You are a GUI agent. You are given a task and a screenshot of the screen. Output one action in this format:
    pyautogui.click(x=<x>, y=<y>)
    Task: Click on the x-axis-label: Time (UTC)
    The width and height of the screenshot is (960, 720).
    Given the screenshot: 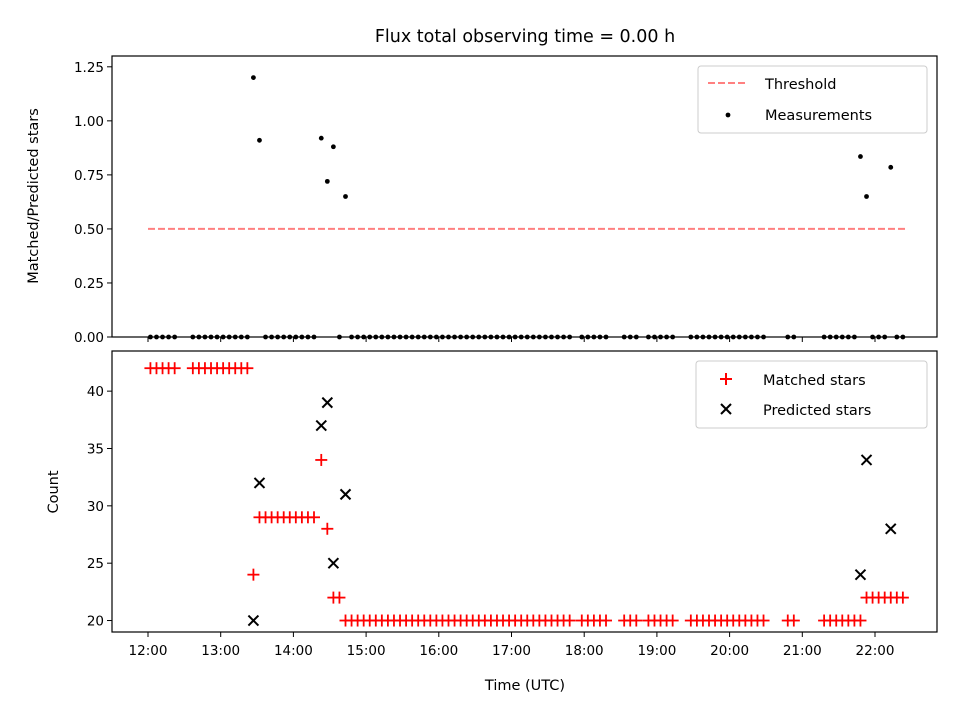 What is the action you would take?
    pyautogui.click(x=524, y=686)
    